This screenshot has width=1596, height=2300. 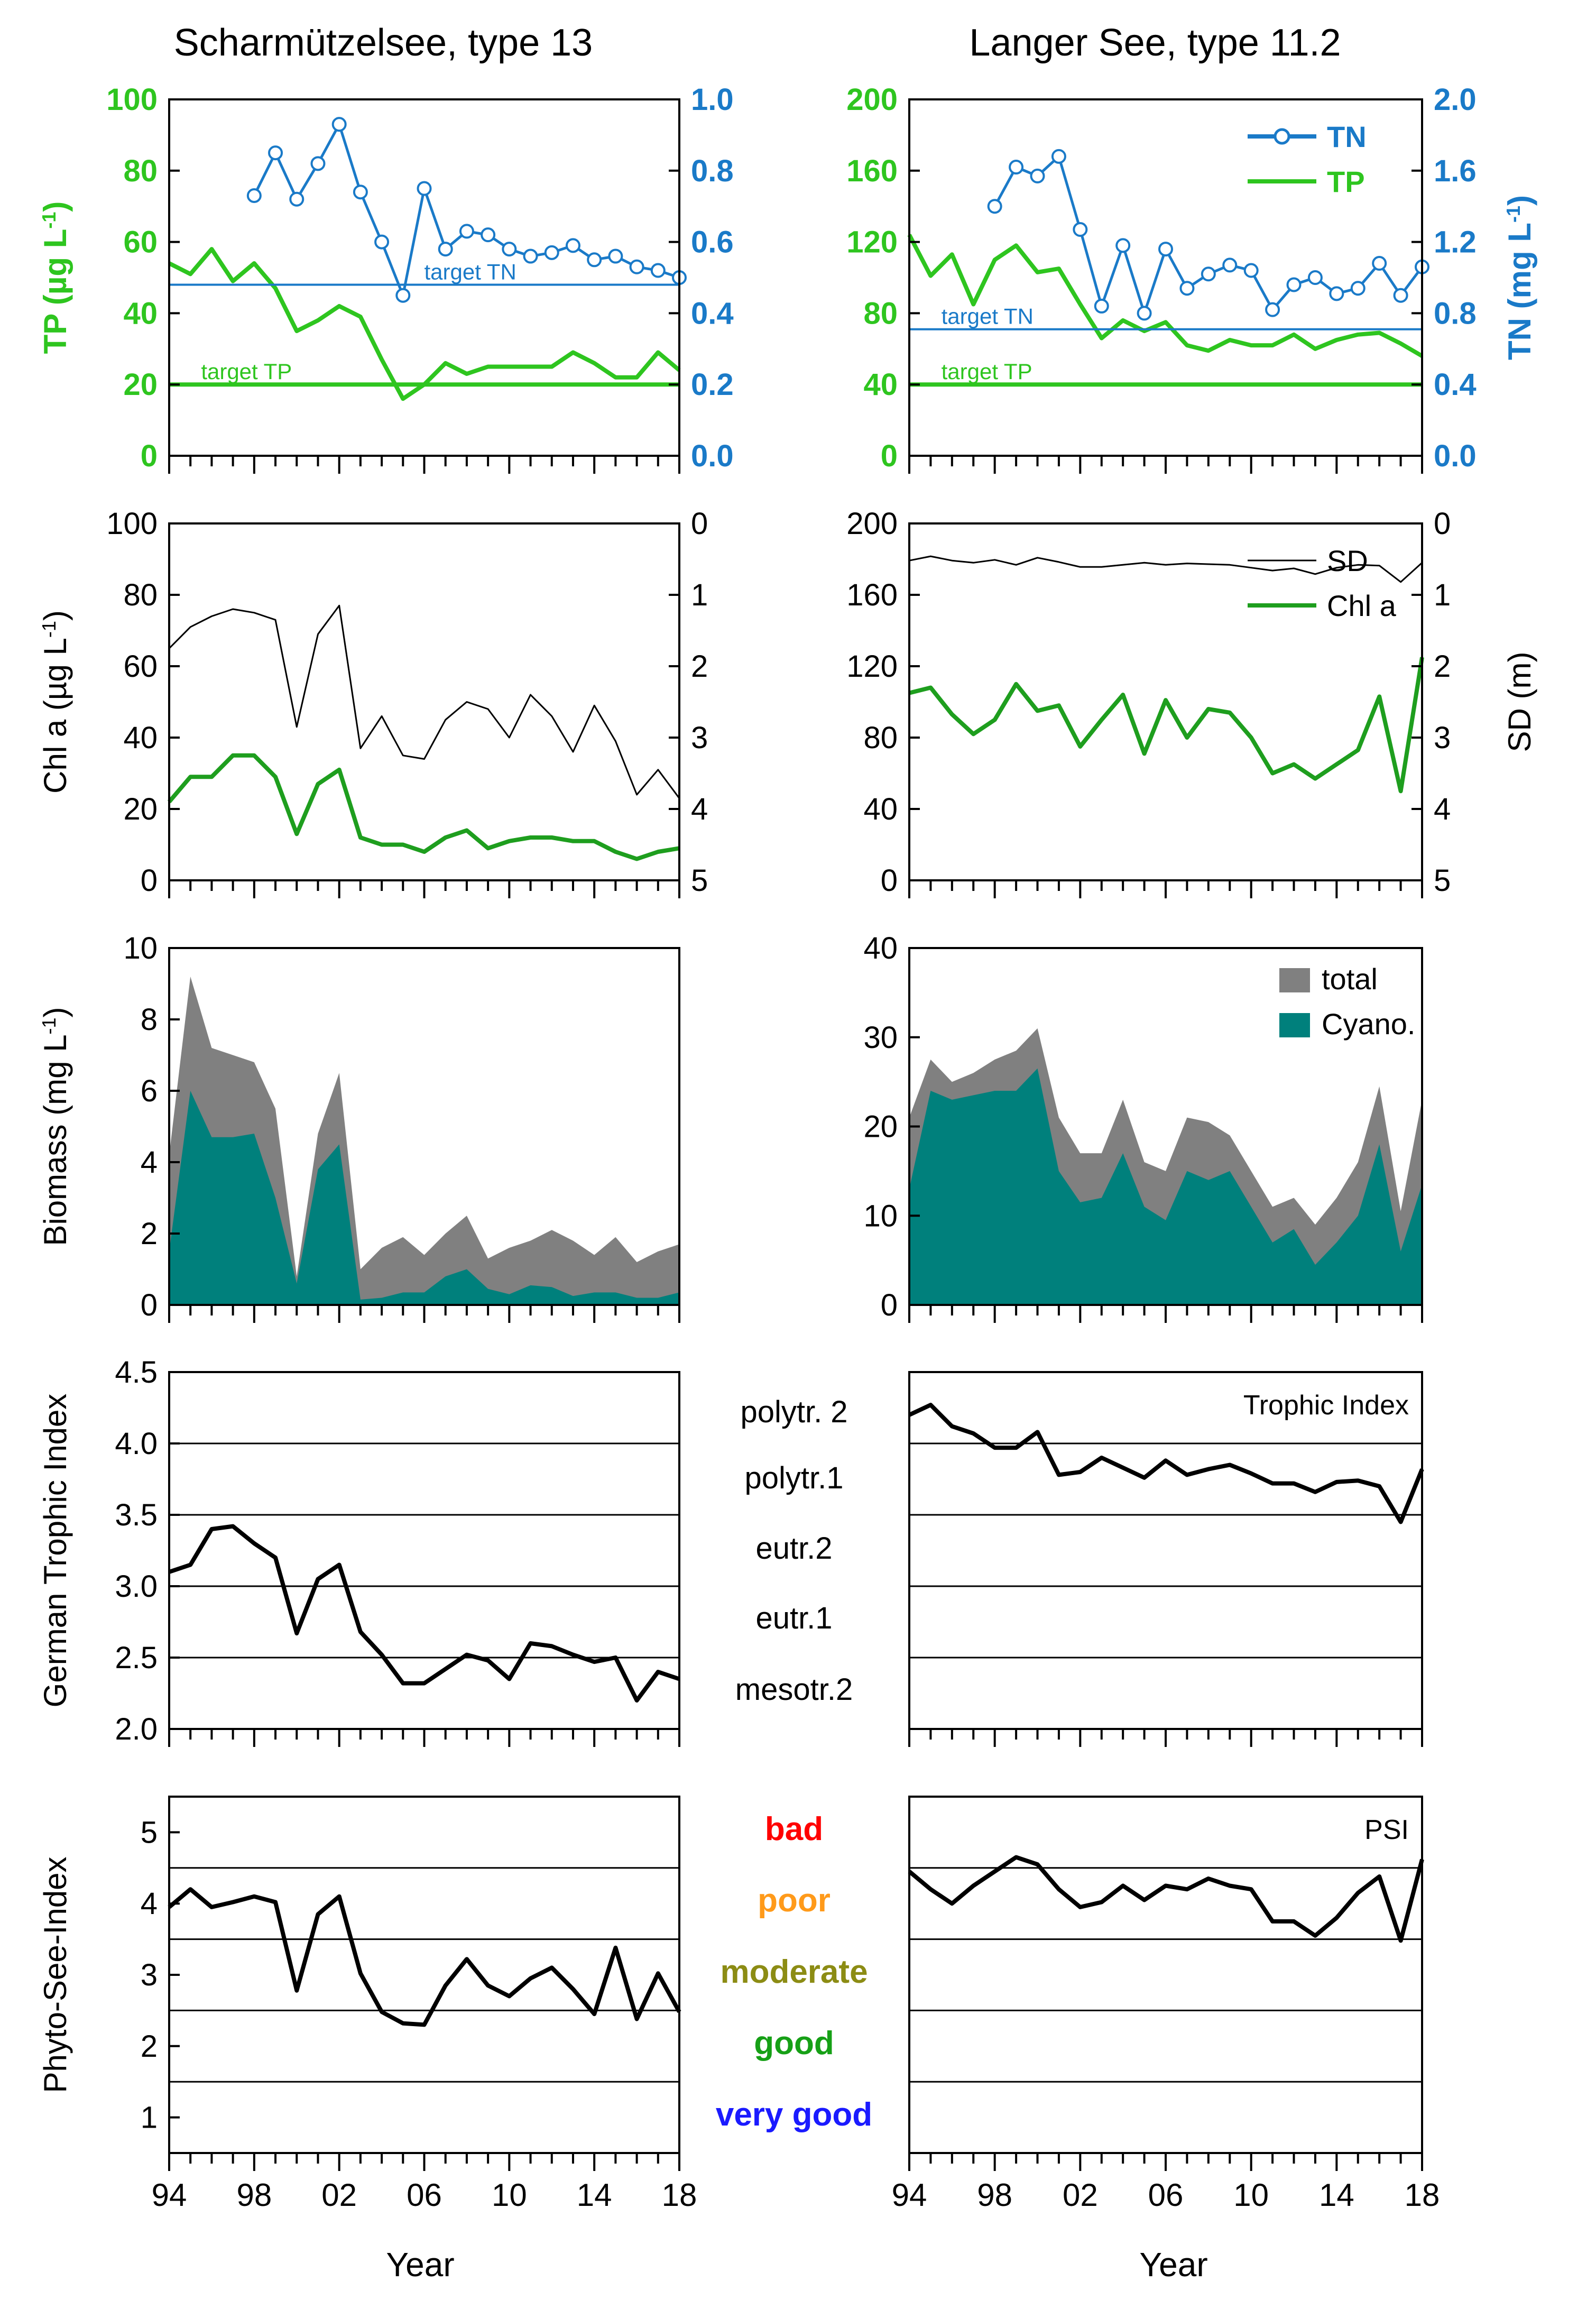 I want to click on y2-tick-label: 1, so click(x=1442, y=595).